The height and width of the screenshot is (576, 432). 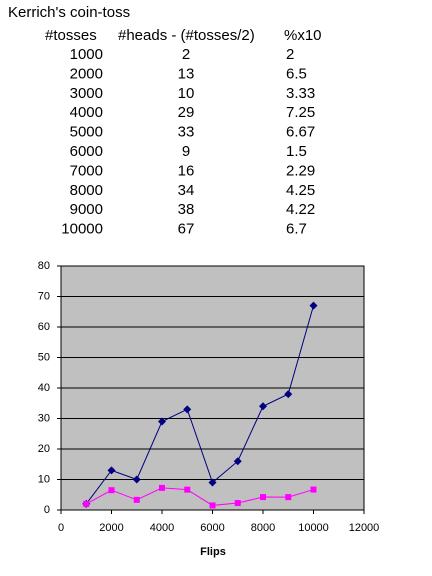 I want to click on cell: 2000, so click(x=86, y=73).